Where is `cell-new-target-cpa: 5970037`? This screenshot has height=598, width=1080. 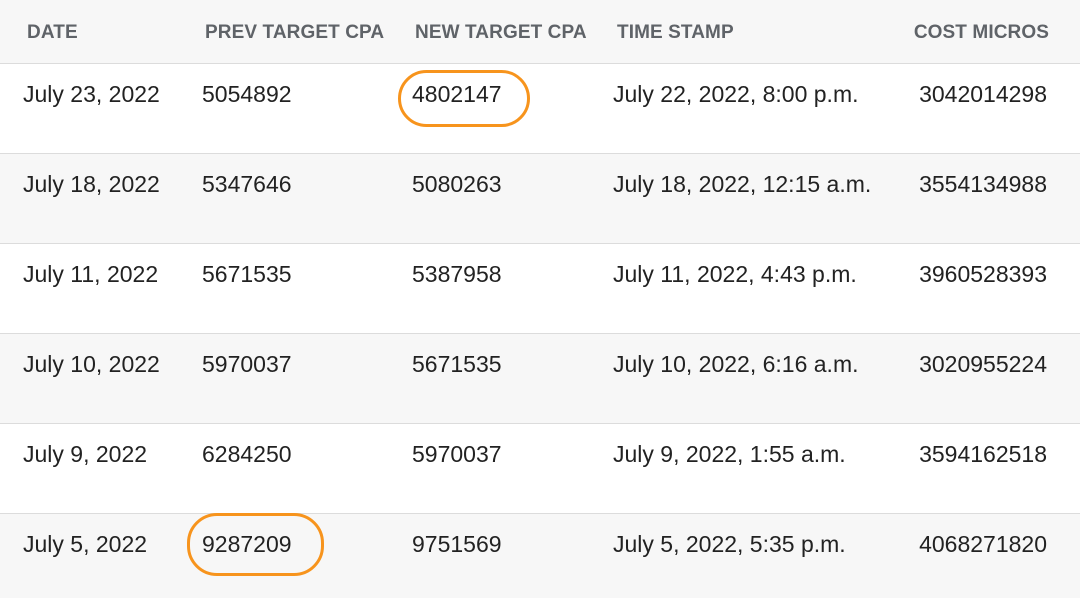 cell-new-target-cpa: 5970037 is located at coordinates (457, 454).